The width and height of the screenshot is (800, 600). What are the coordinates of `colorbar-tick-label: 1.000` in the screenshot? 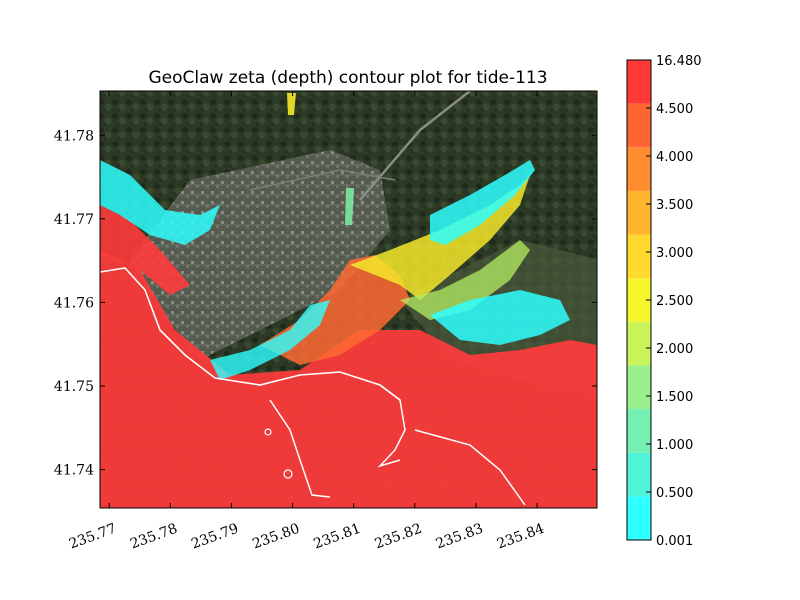 It's located at (674, 445).